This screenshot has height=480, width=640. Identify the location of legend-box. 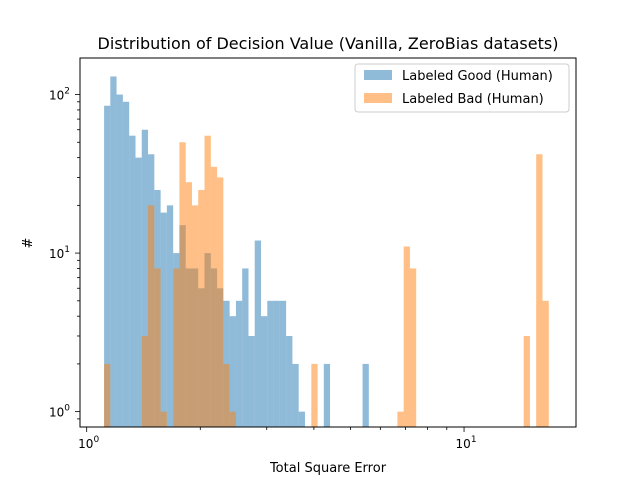
(462, 88).